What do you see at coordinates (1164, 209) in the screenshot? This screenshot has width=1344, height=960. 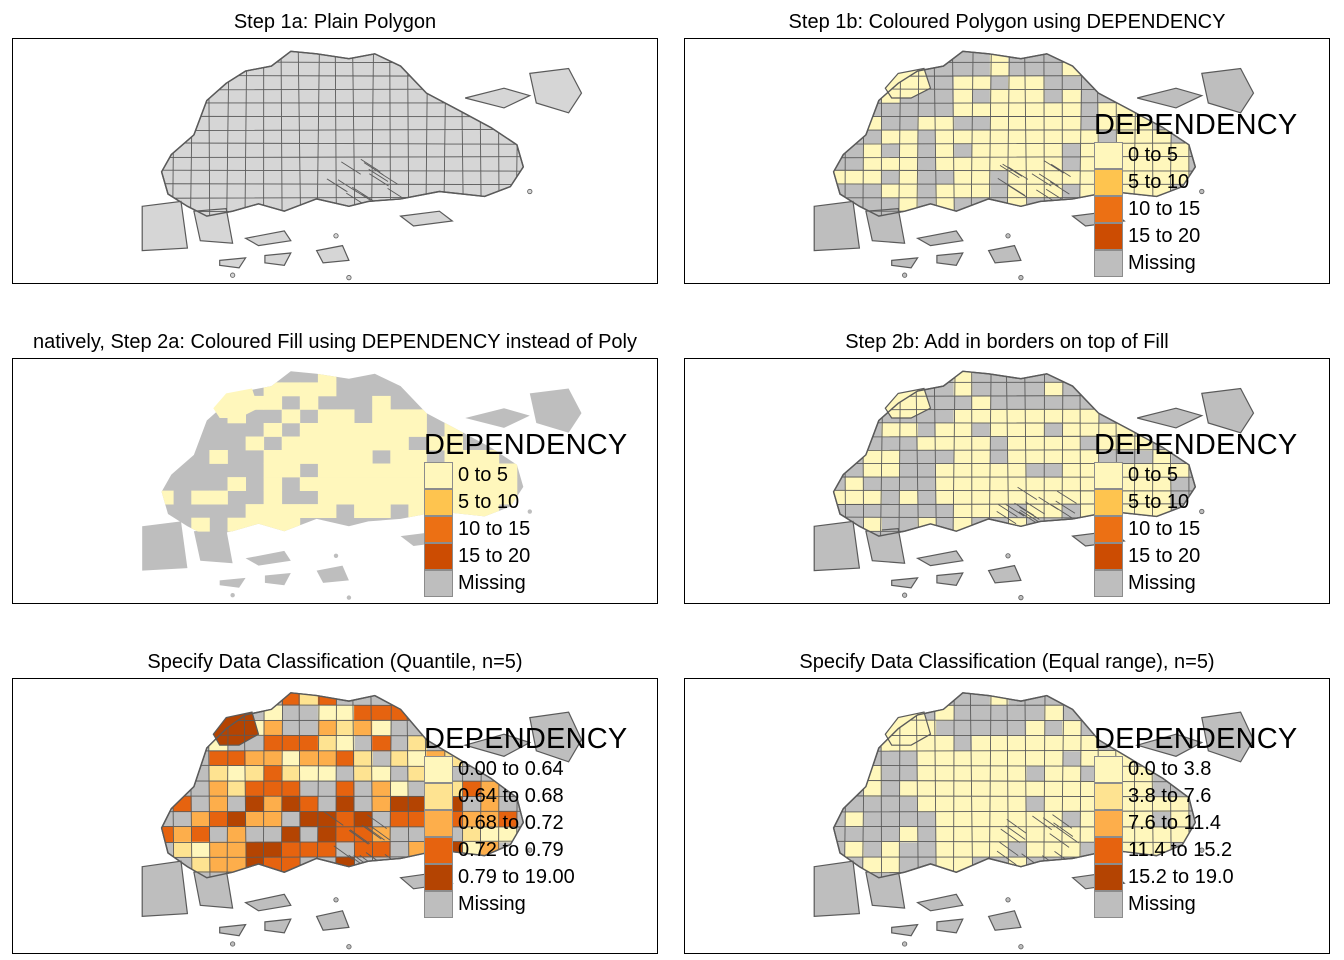 I see `legend-label: 10 to 15` at bounding box center [1164, 209].